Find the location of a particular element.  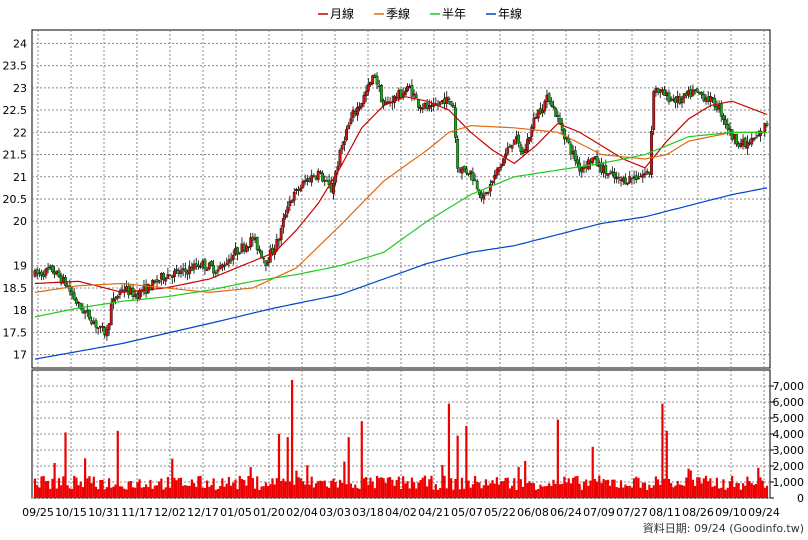

x-tick-label: 05/22 is located at coordinates (500, 512).